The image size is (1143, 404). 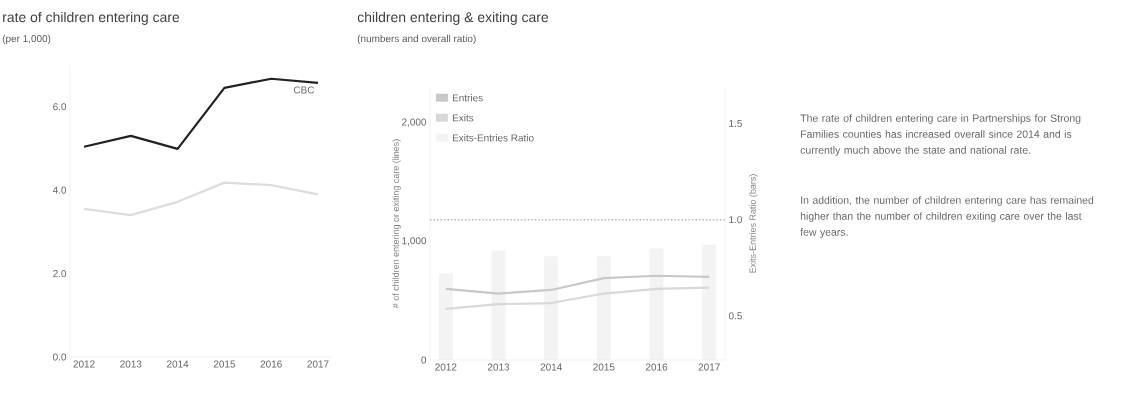 What do you see at coordinates (940, 135) in the screenshot?
I see `text: The rate of children entering care in Partnerships for Strong Families counties has increased overall since 2014 and is currently much above the state and national rate.` at bounding box center [940, 135].